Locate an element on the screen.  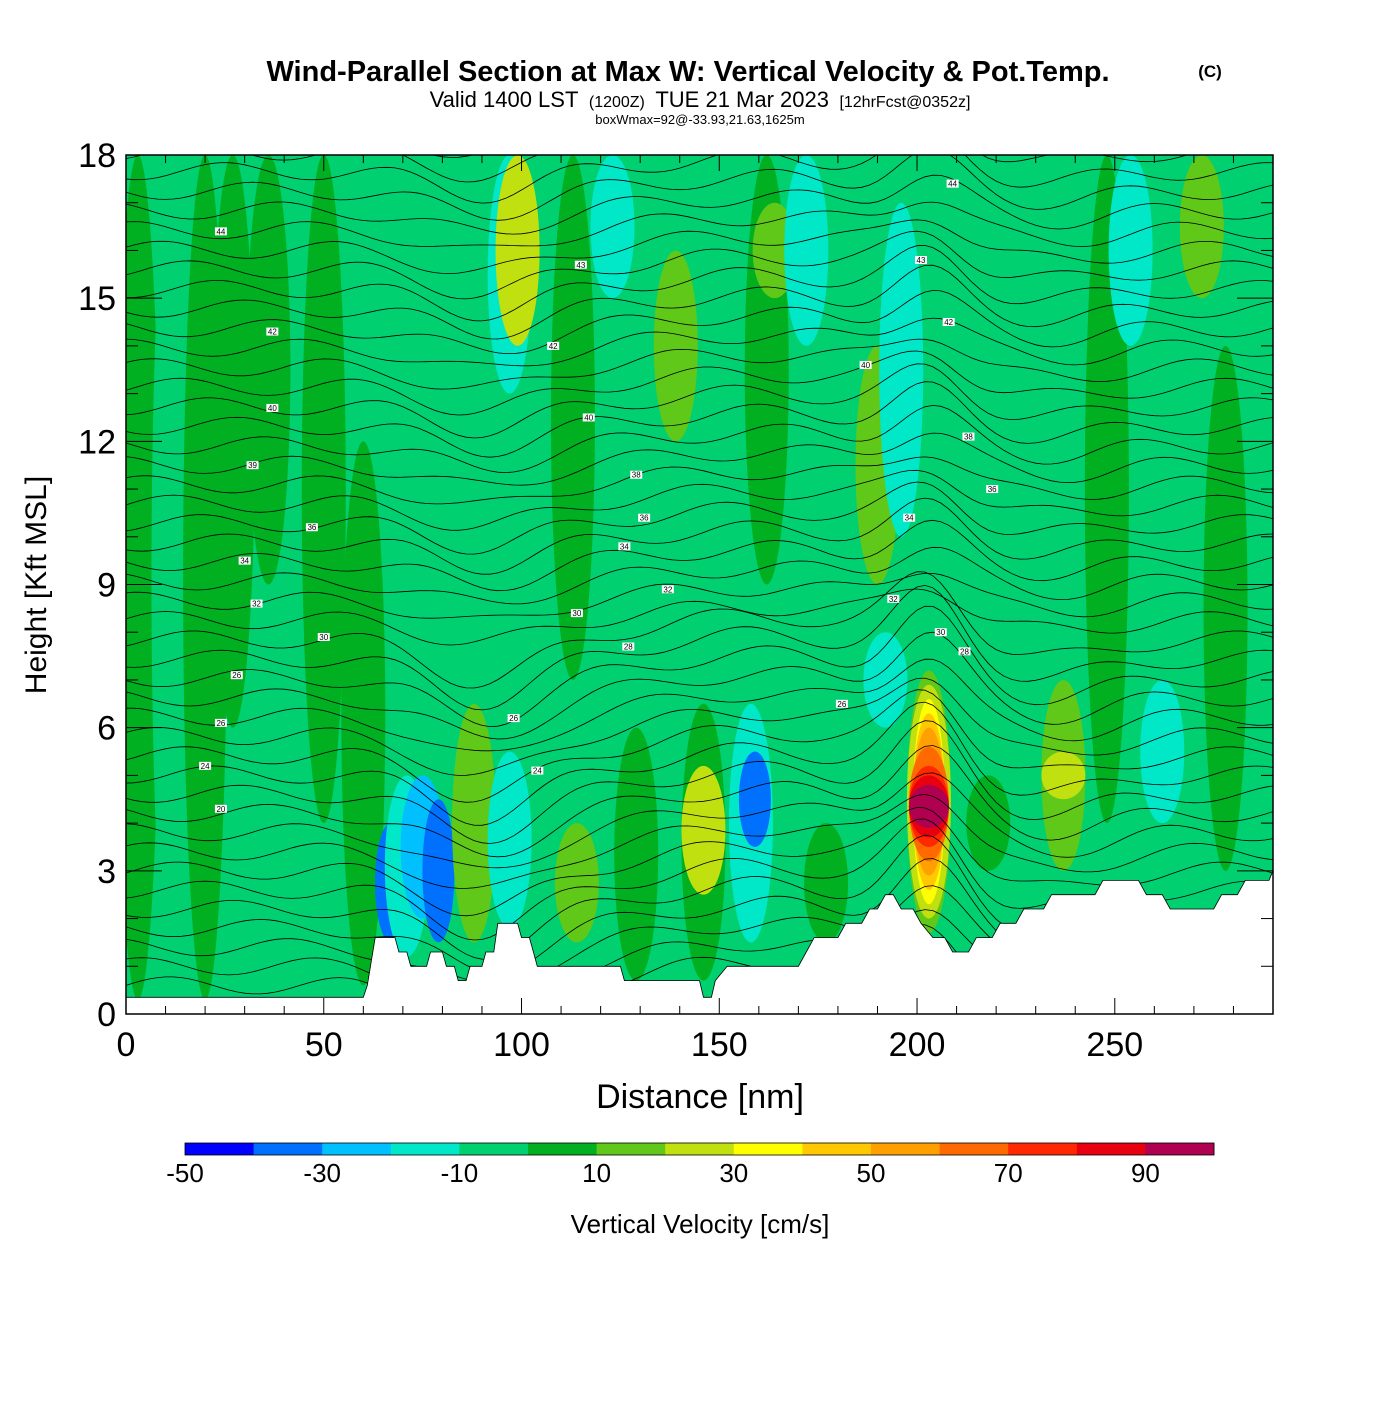
colorbar-label: Vertical Velocity [cm/s] is located at coordinates (700, 1224).